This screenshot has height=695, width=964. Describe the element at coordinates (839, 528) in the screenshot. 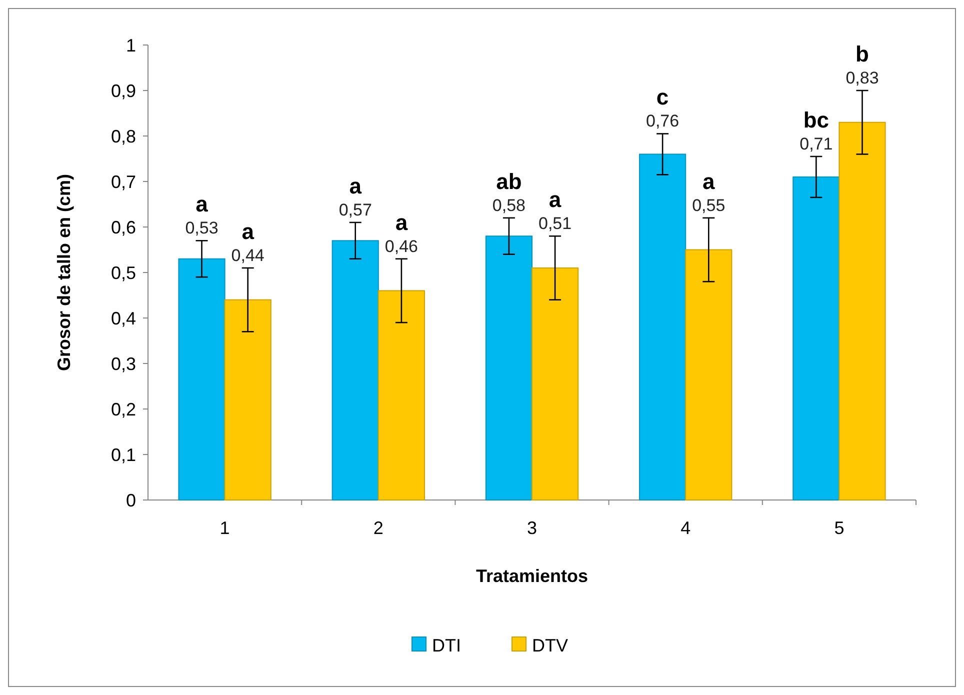

I see `x-tick-label: 5` at that location.